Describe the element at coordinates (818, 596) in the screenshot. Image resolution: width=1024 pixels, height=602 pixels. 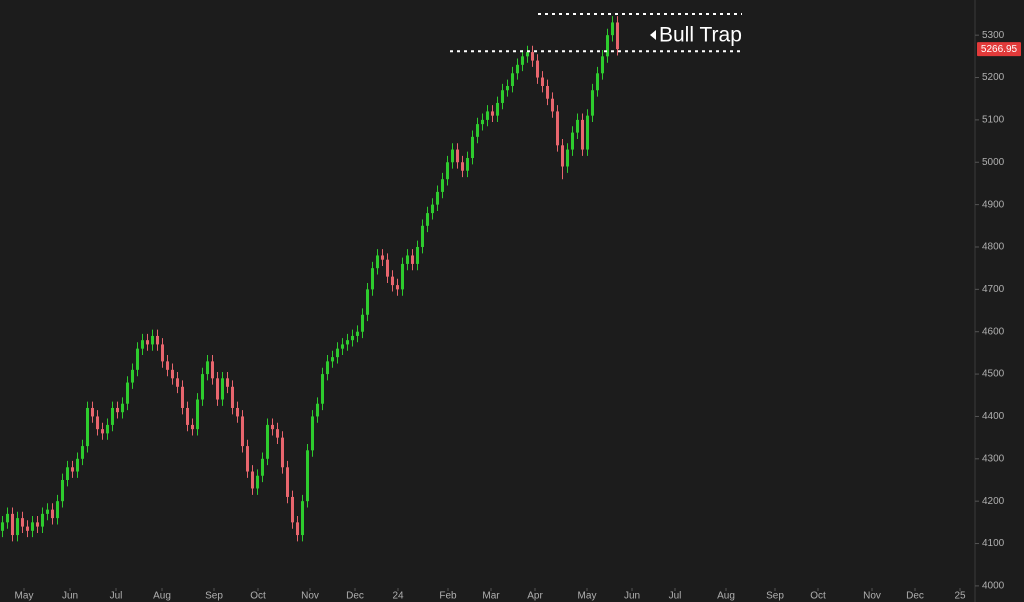
I see `x-tick-label: Oct` at that location.